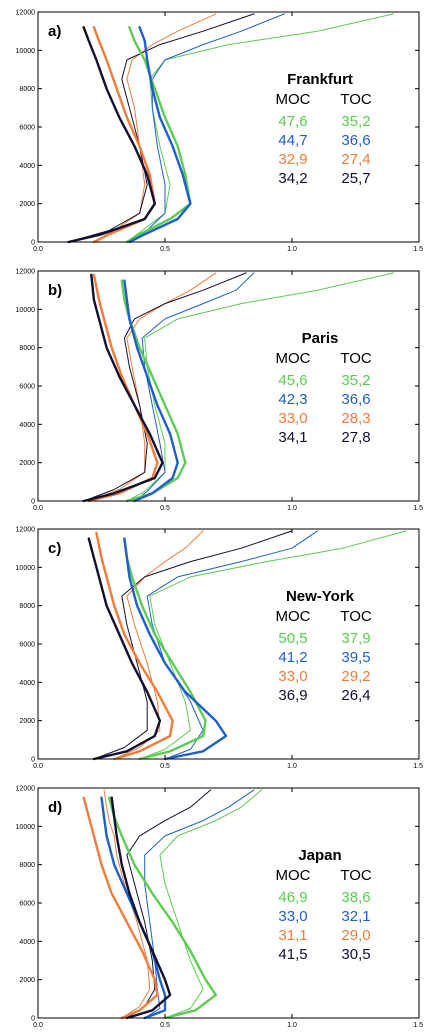 The width and height of the screenshot is (427, 1034). Describe the element at coordinates (54, 31) in the screenshot. I see `panel-label: a)` at that location.